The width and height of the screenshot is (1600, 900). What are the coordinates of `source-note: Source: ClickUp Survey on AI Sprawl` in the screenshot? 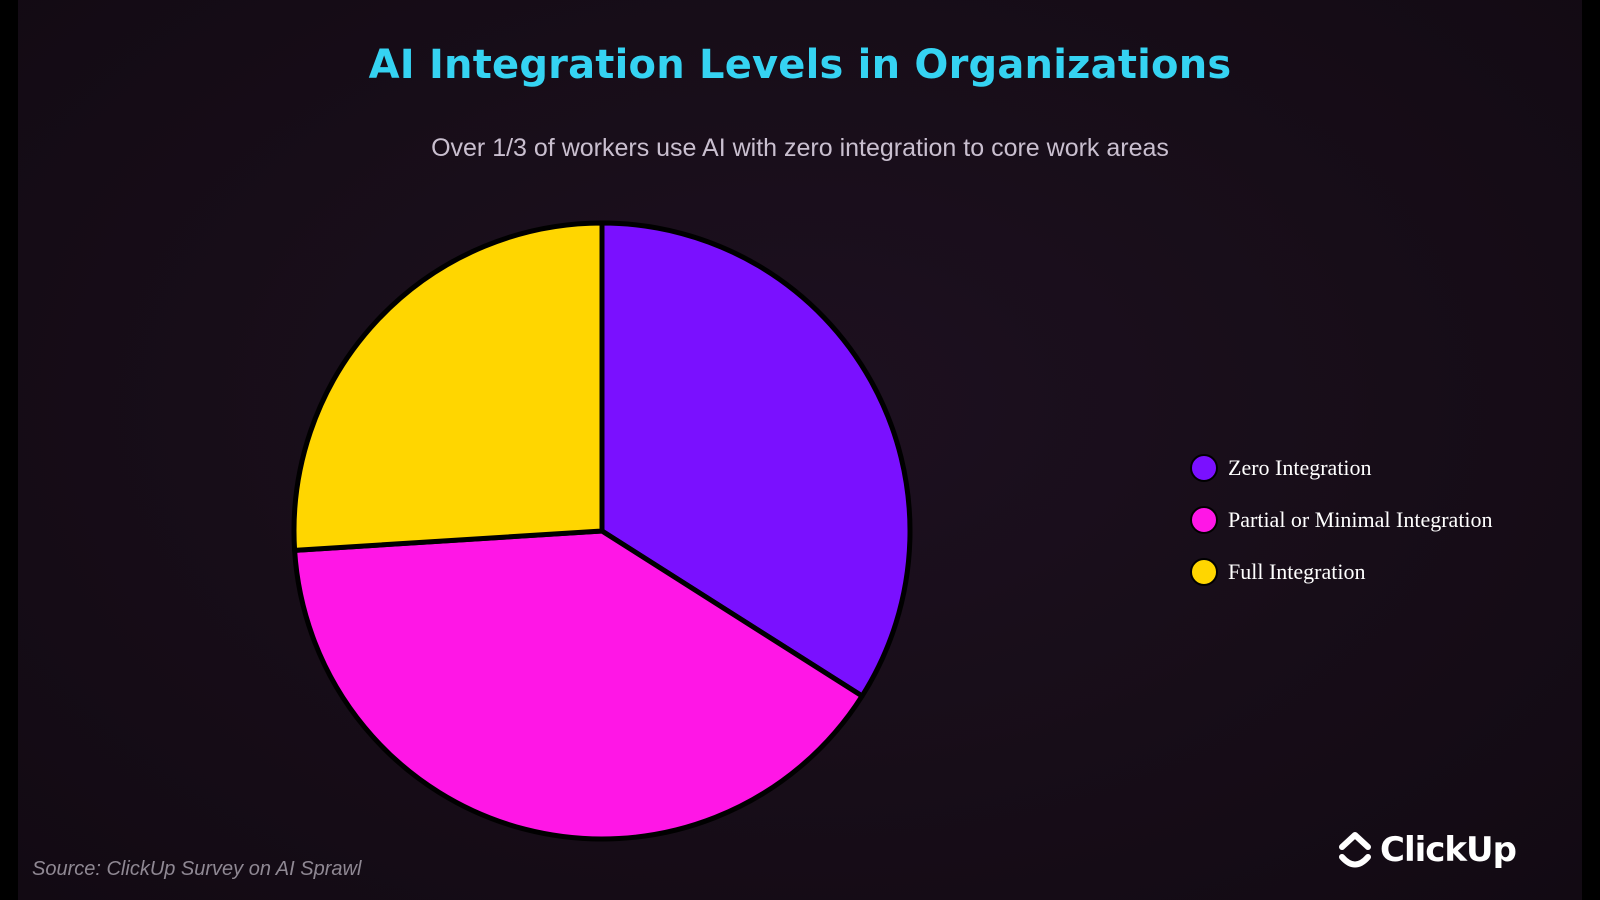 It's located at (197, 869).